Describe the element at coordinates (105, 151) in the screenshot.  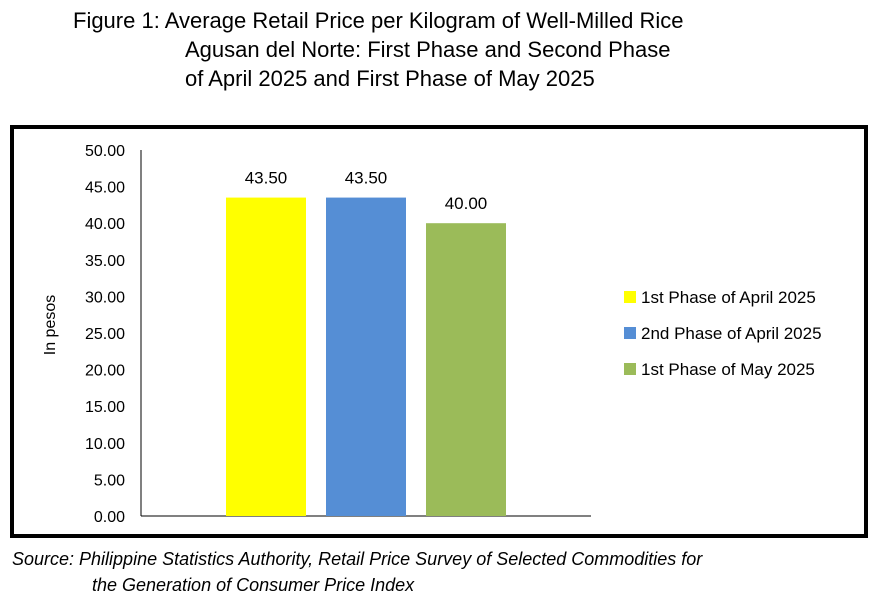
I see `y-tick-label: 50.00` at that location.